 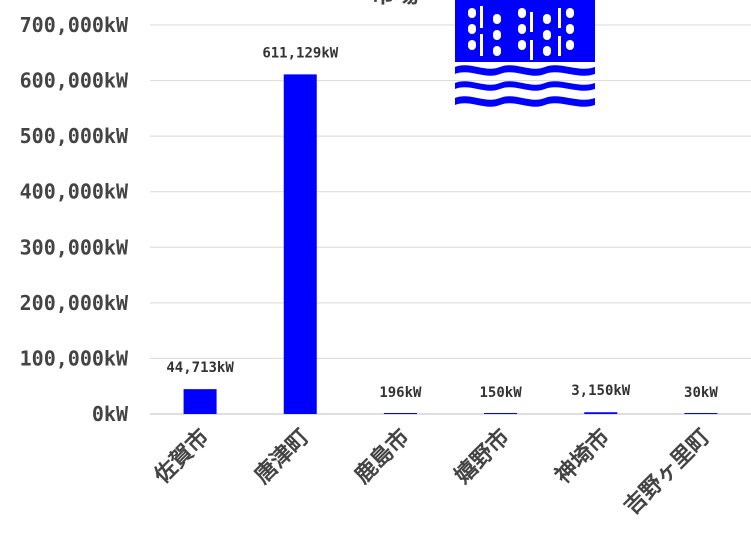 I want to click on y-tick-label: 400,000kW, so click(x=74, y=192).